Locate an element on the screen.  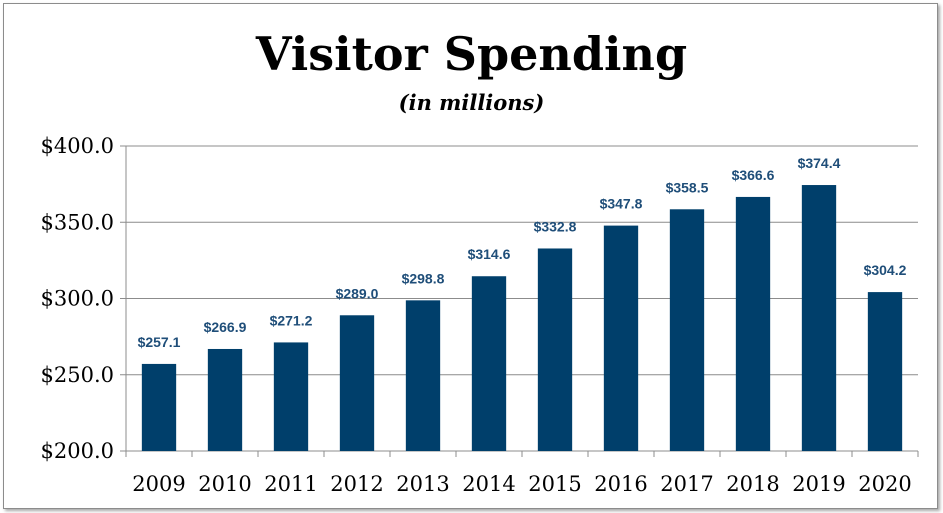
y-tick-labels: $200.0 $250.0 $300.0 $350.0 $400.0 is located at coordinates (77, 298).